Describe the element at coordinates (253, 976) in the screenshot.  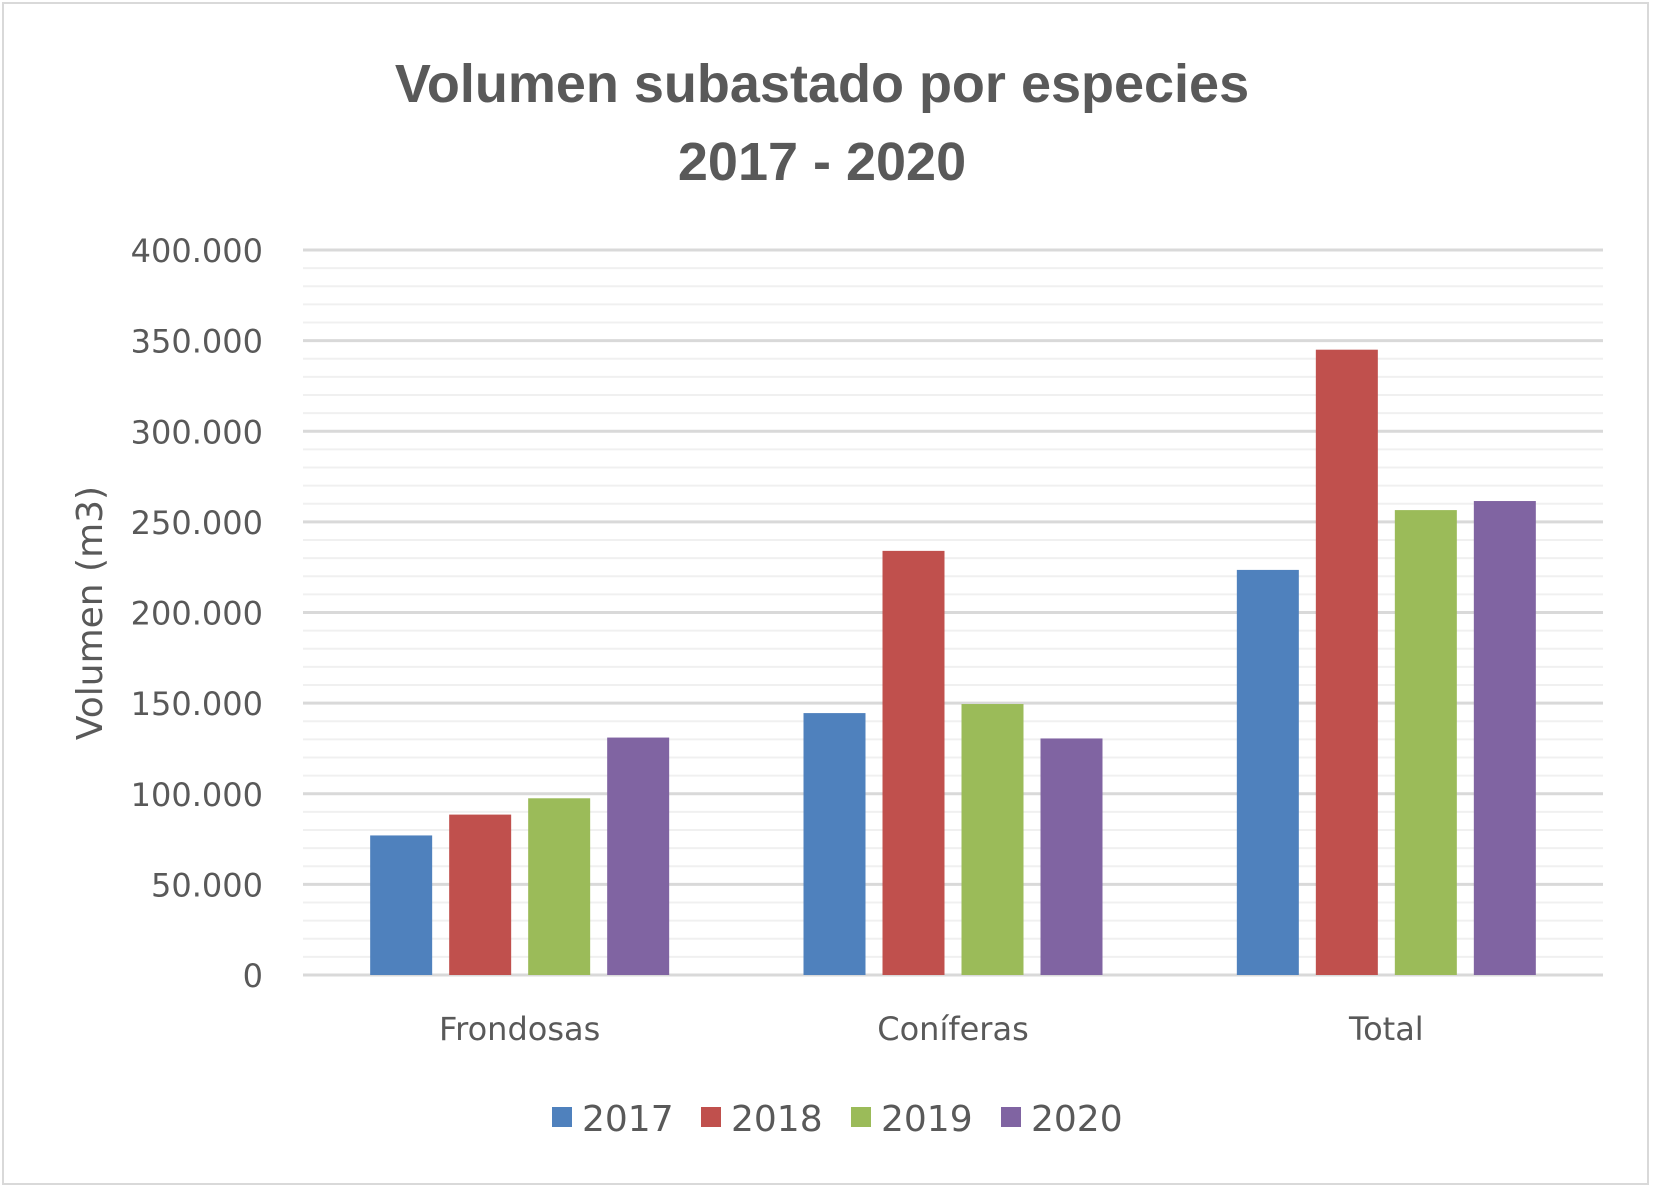
I see `y-tick-label: 0` at that location.